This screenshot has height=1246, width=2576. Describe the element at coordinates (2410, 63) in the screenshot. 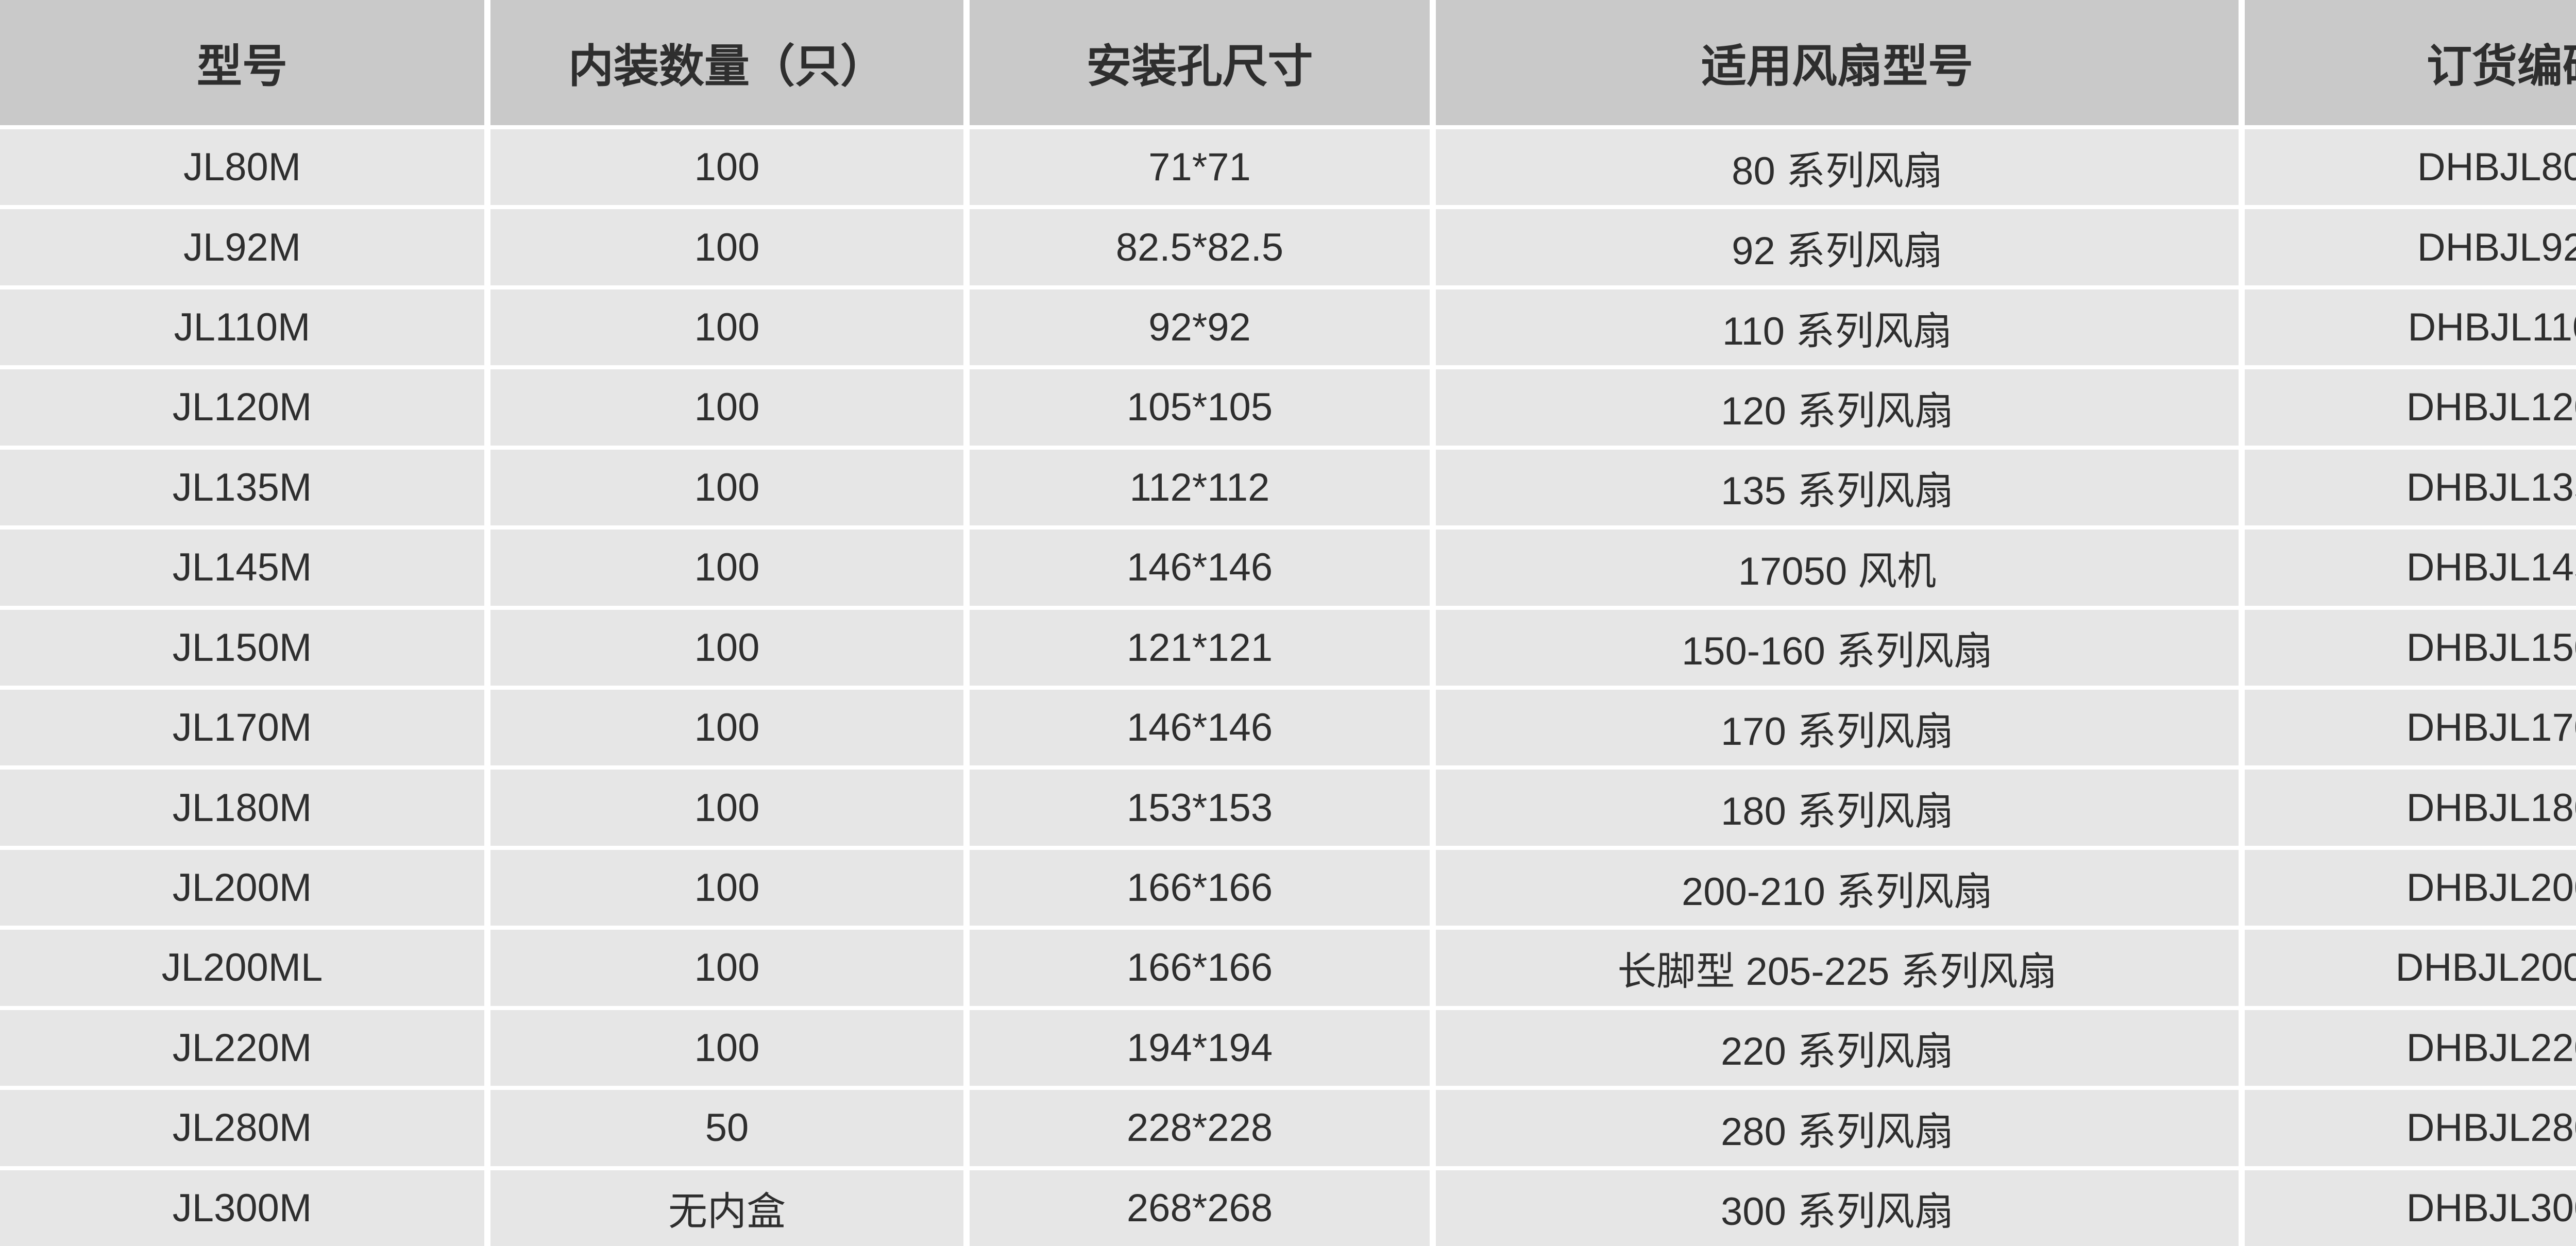

I see `column-header-order-code: 订货编码` at that location.